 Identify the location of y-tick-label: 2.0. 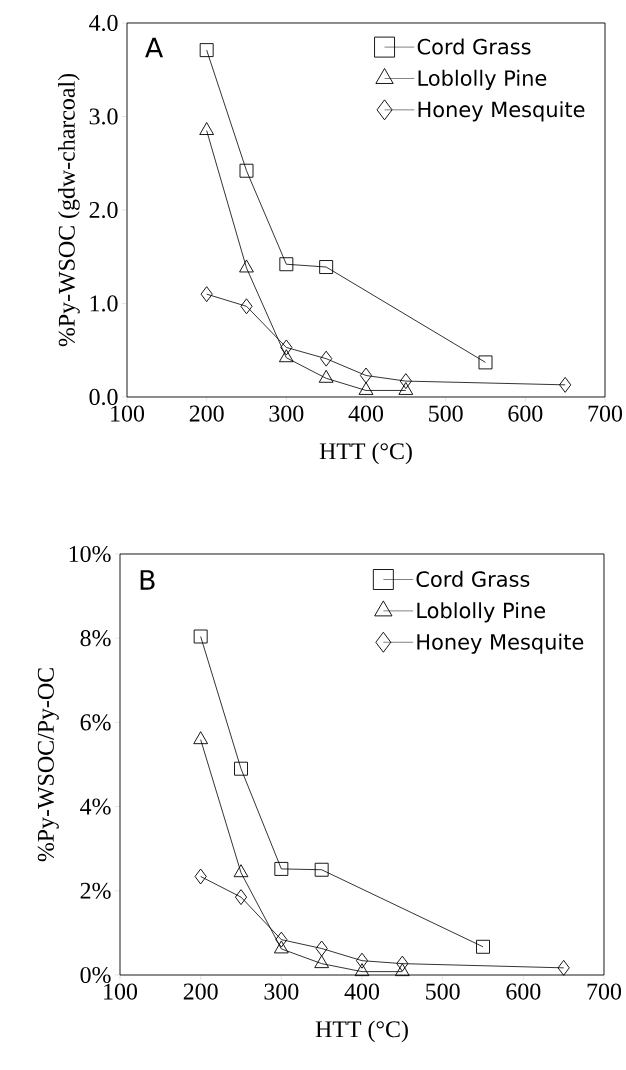
(103, 210).